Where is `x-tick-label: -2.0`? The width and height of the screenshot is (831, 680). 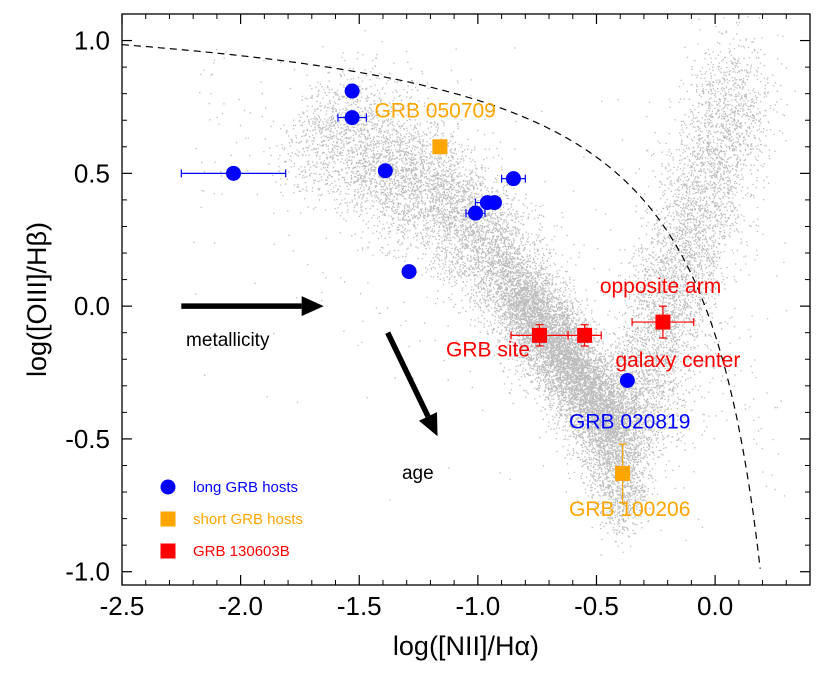 x-tick-label: -2.0 is located at coordinates (240, 606).